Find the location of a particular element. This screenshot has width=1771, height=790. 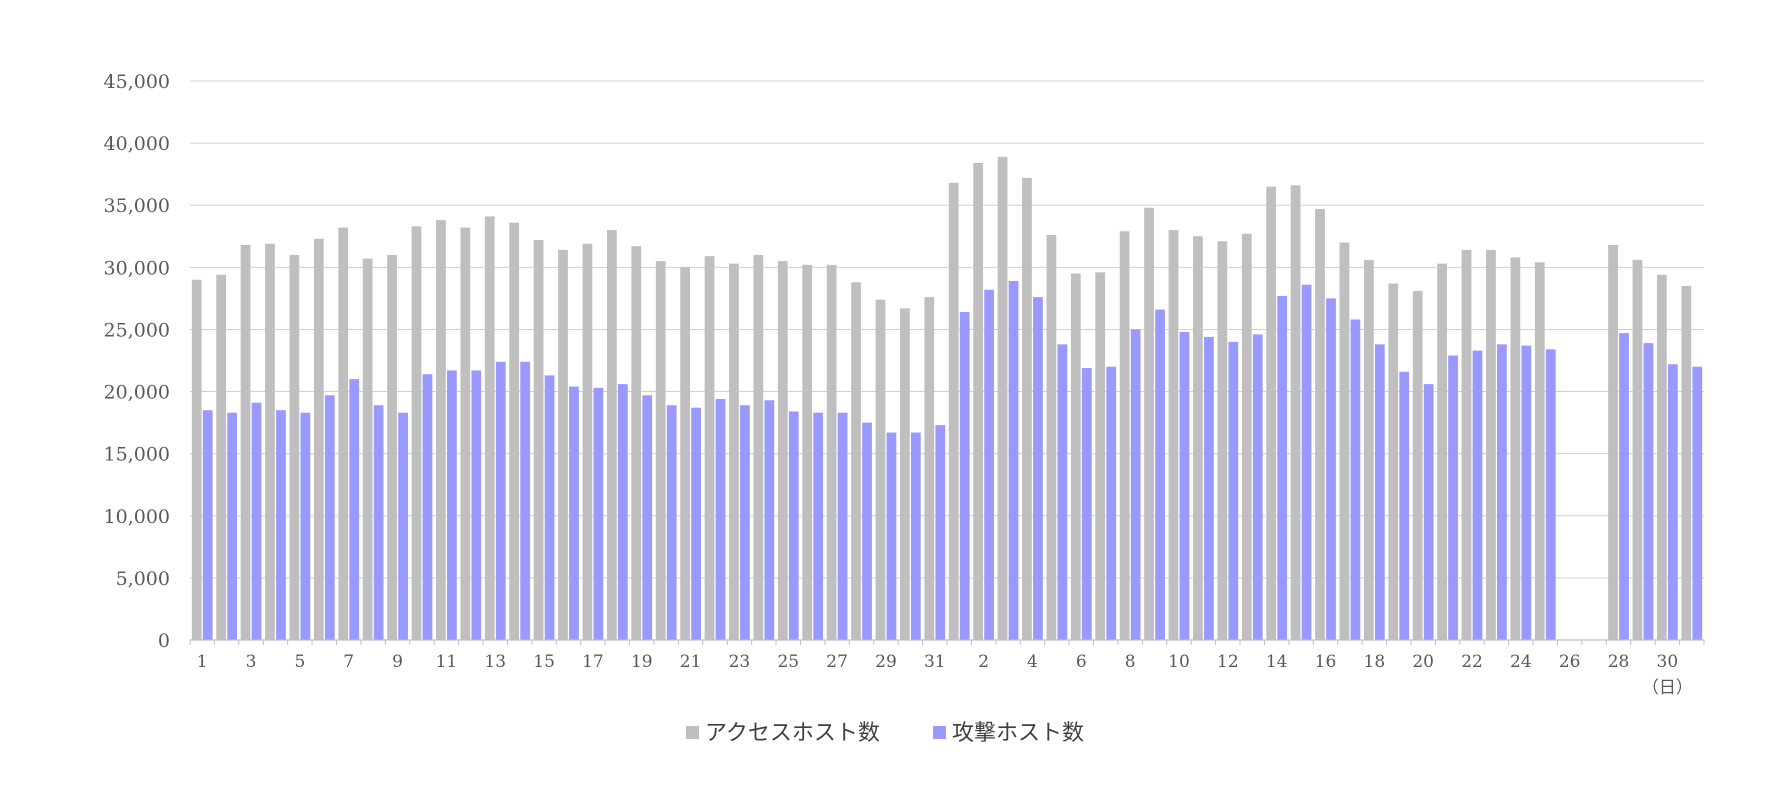

x-tick-label: 16 is located at coordinates (1326, 662).